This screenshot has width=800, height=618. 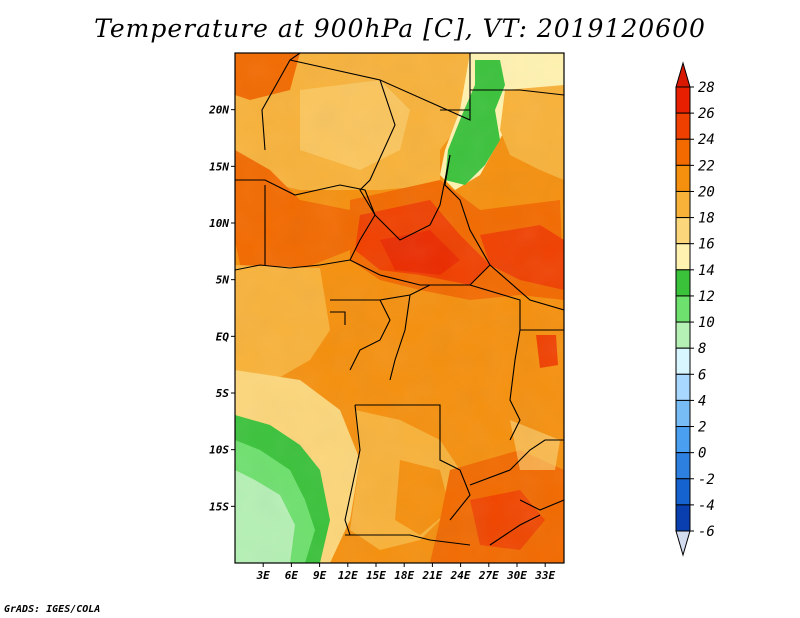 I want to click on colorbar-label: 8, so click(x=702, y=349).